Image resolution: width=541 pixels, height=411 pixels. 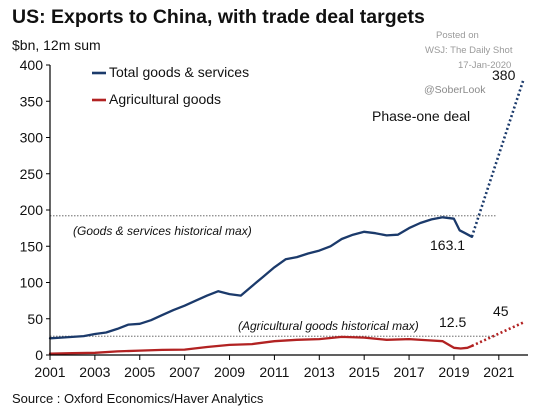 What do you see at coordinates (261, 345) in the screenshot?
I see `series-line` at bounding box center [261, 345].